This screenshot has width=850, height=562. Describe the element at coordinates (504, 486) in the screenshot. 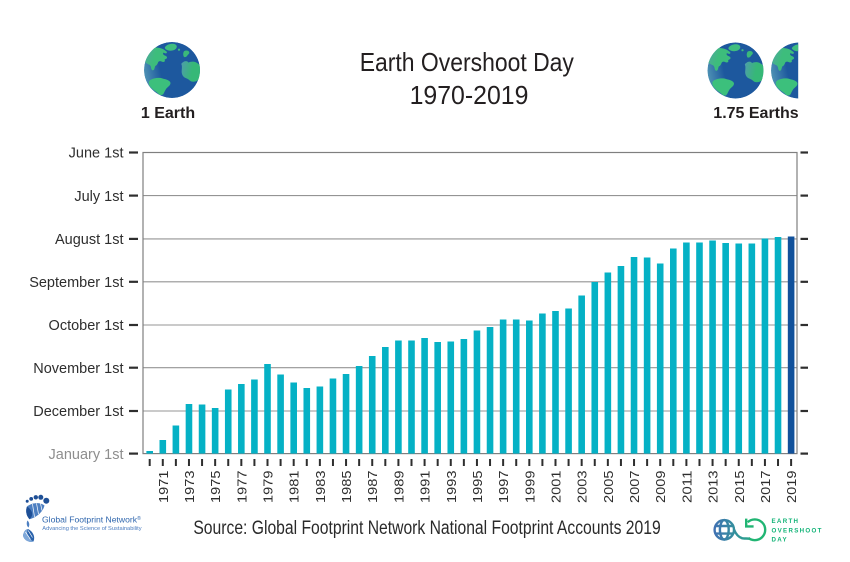

I see `svg-text: 1997` at that location.